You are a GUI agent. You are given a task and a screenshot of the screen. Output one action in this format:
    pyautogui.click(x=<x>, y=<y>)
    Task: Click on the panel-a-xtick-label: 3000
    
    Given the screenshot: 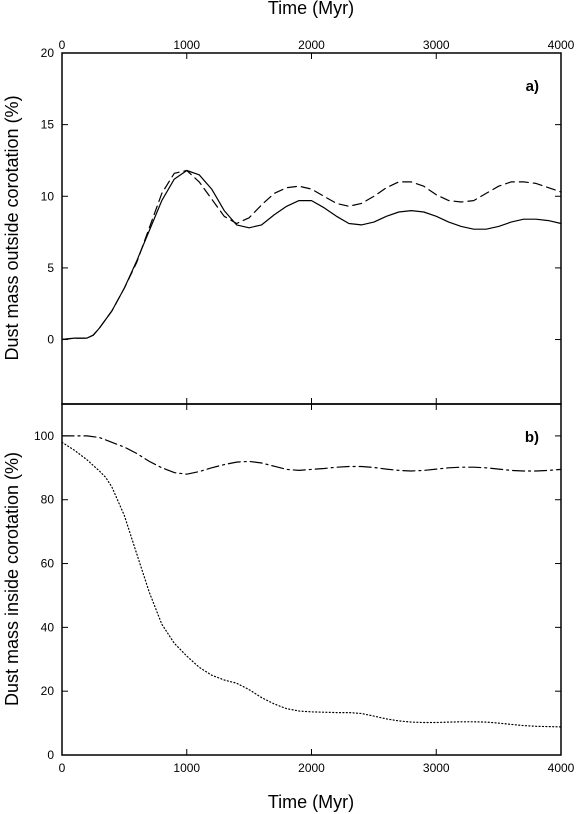 What is the action you would take?
    pyautogui.click(x=436, y=45)
    